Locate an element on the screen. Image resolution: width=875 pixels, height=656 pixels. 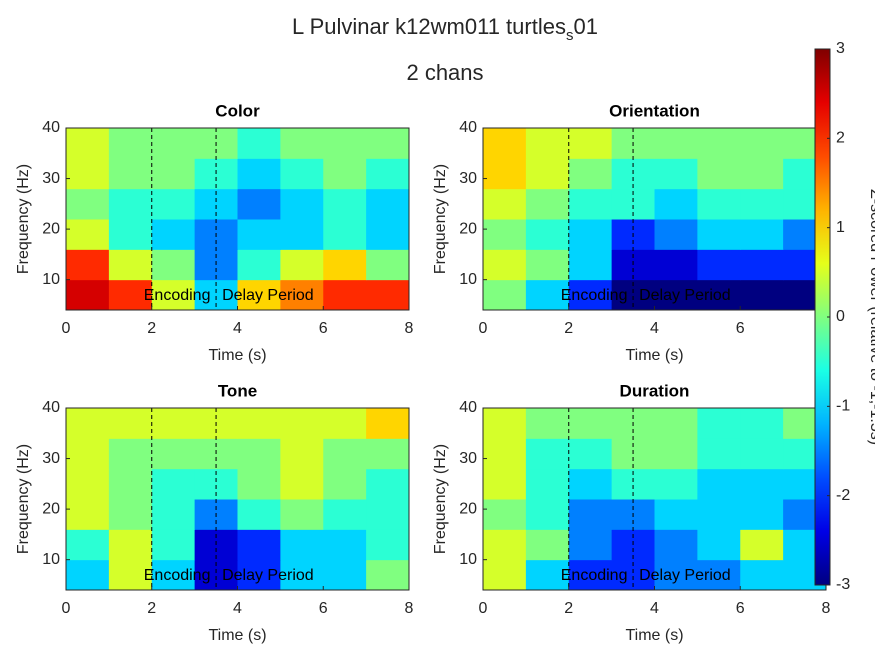
x-axis-label: Time (s) is located at coordinates (654, 635).